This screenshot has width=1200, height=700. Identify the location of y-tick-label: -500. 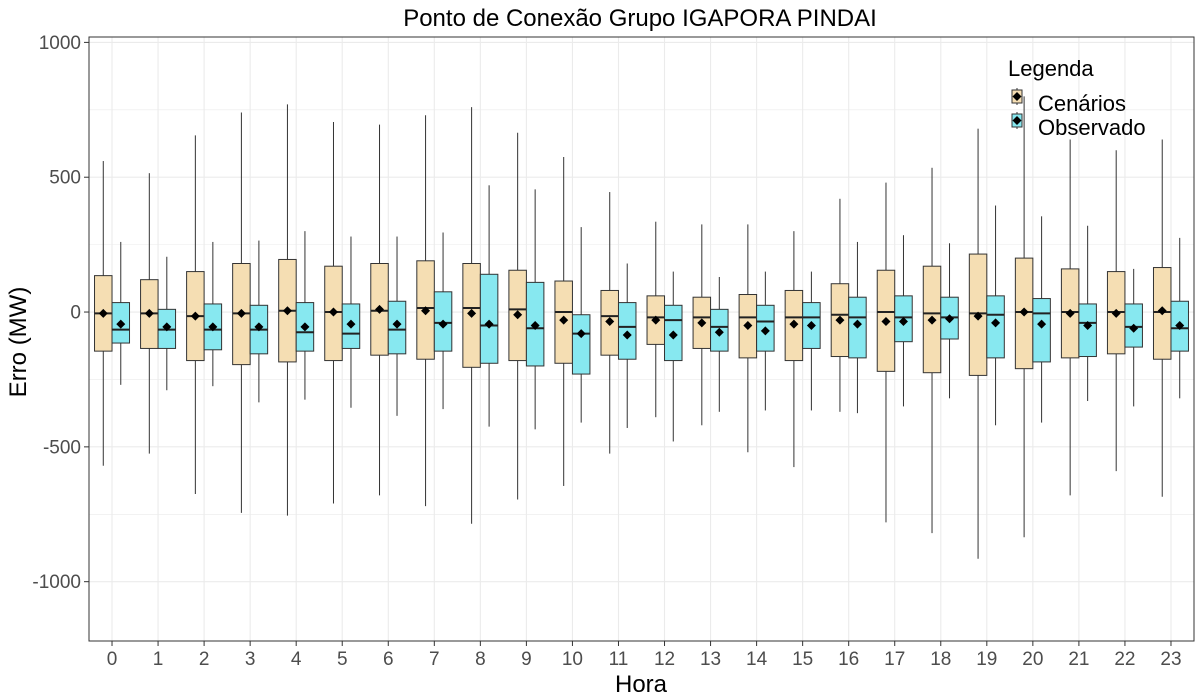
(62, 447).